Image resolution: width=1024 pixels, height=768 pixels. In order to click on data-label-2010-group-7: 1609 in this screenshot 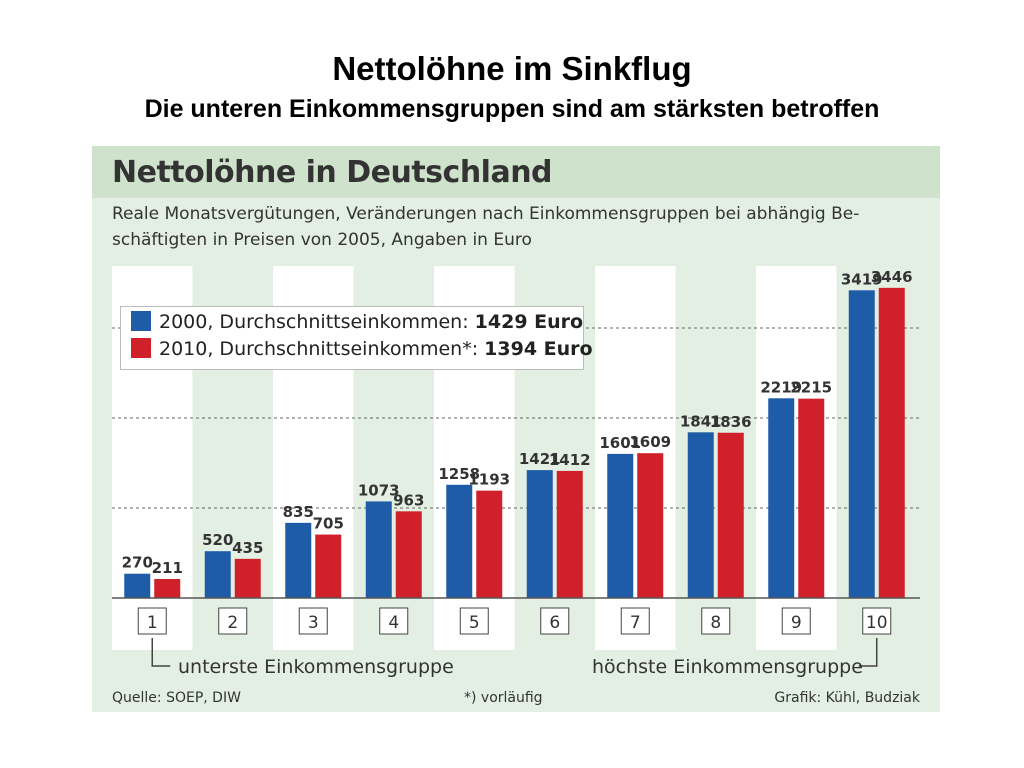, I will do `click(650, 442)`.